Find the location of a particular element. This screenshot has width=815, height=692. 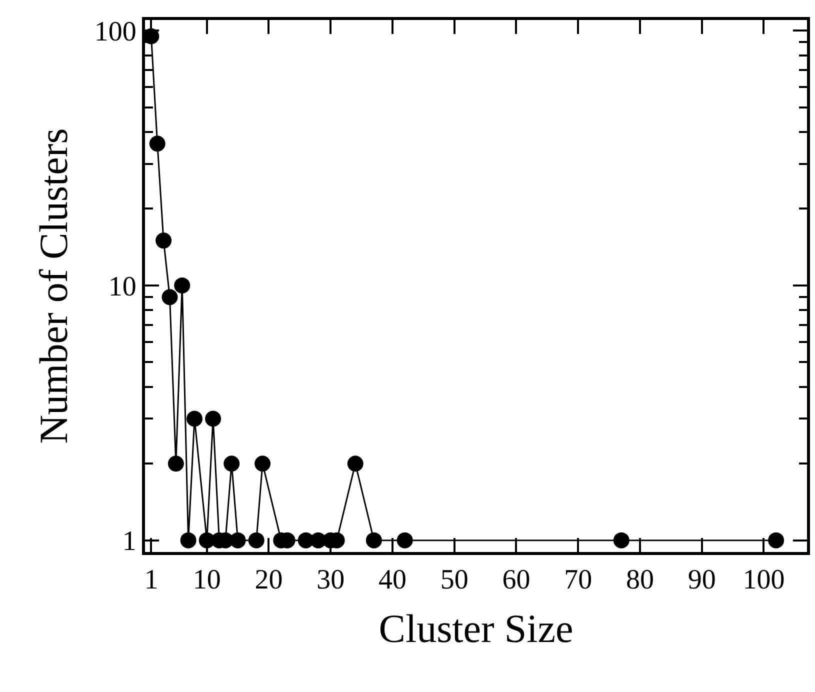

x-tick-label: 1 is located at coordinates (151, 580).